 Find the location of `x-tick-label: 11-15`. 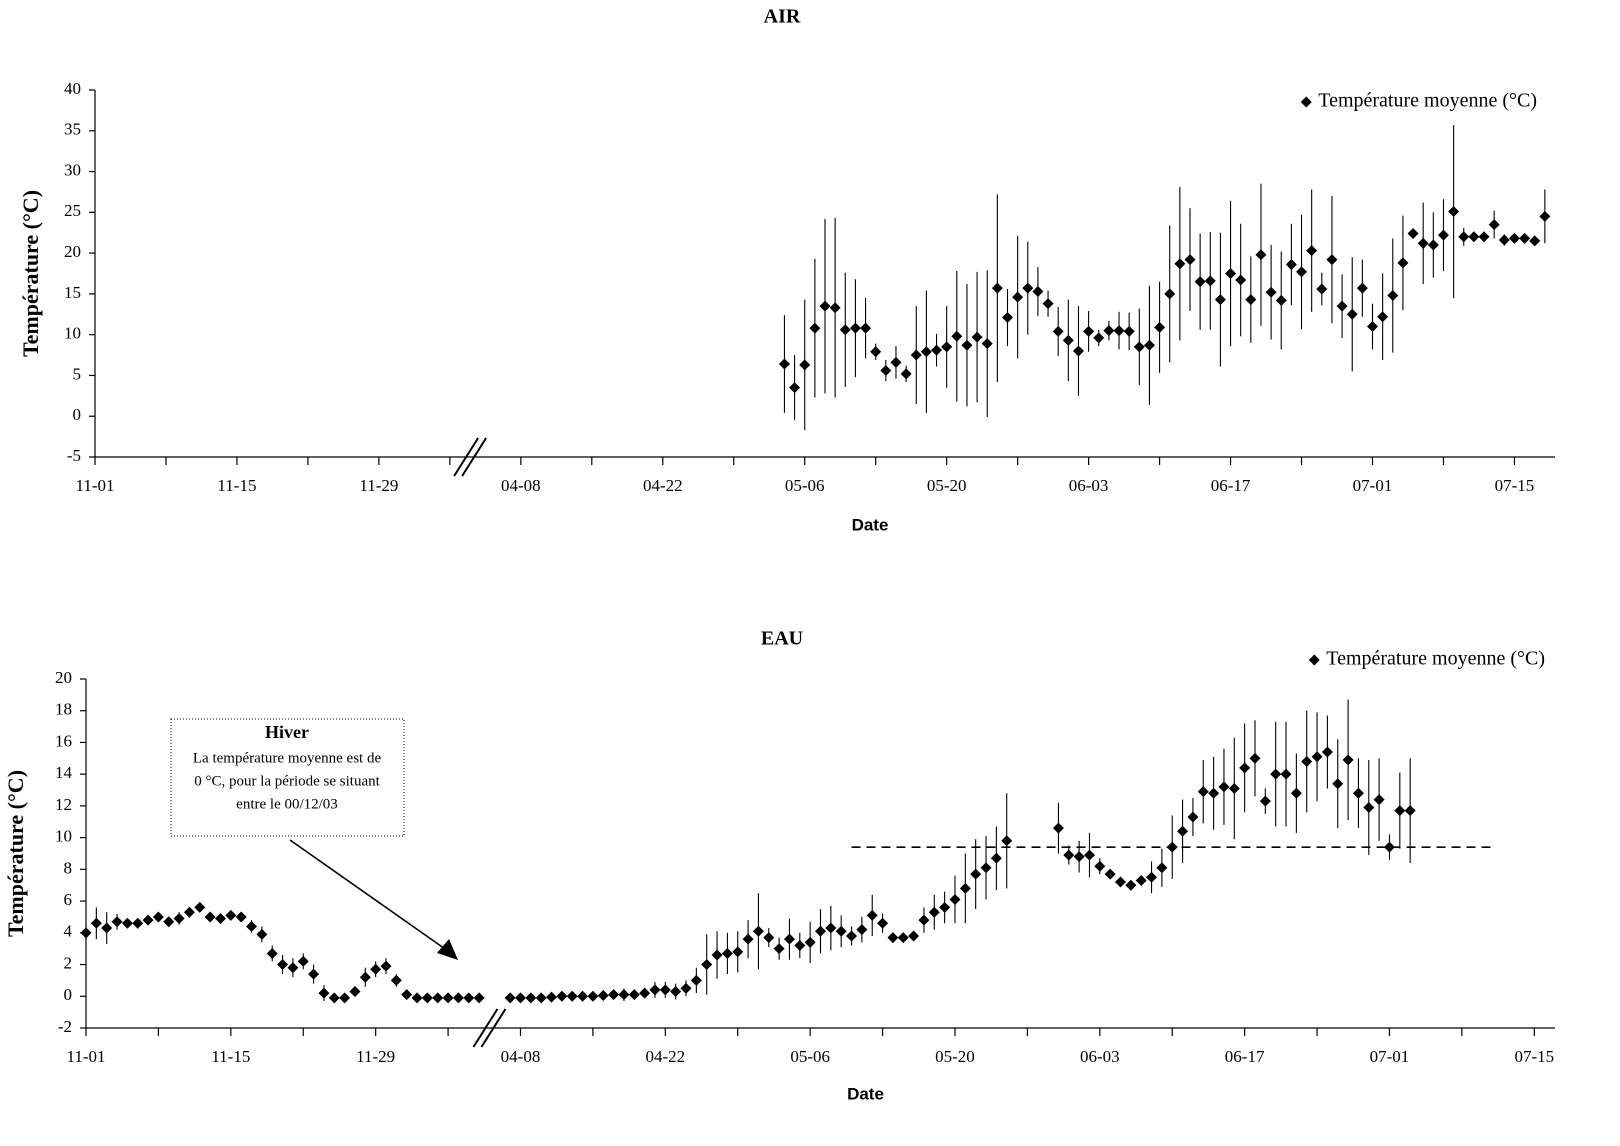

x-tick-label: 11-15 is located at coordinates (230, 1056).